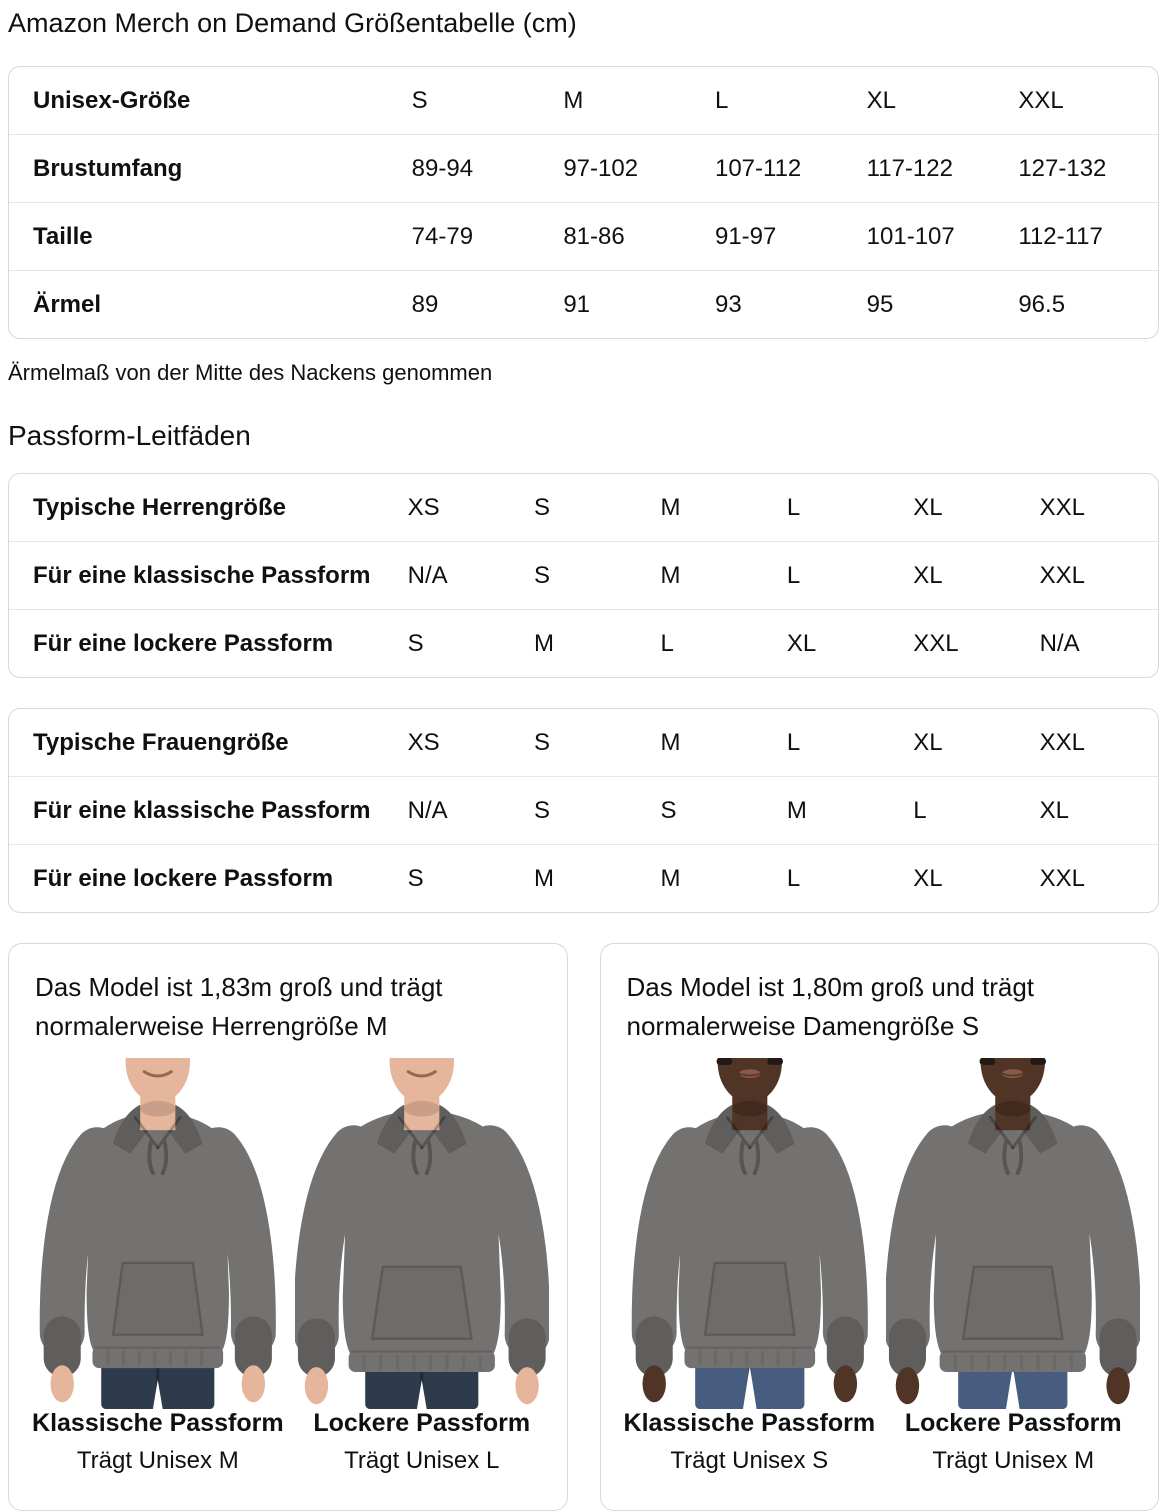  What do you see at coordinates (112, 100) in the screenshot?
I see `row-label: Unisex-Größe` at bounding box center [112, 100].